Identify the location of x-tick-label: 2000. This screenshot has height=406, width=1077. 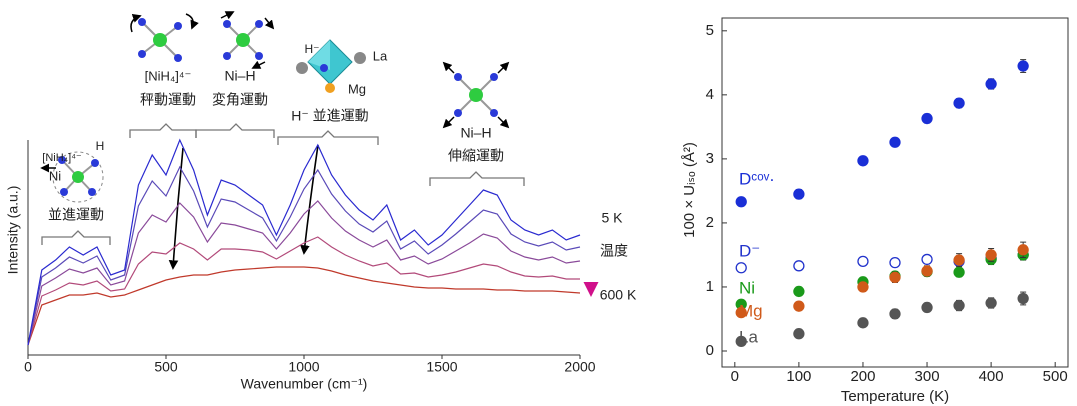
(579, 367).